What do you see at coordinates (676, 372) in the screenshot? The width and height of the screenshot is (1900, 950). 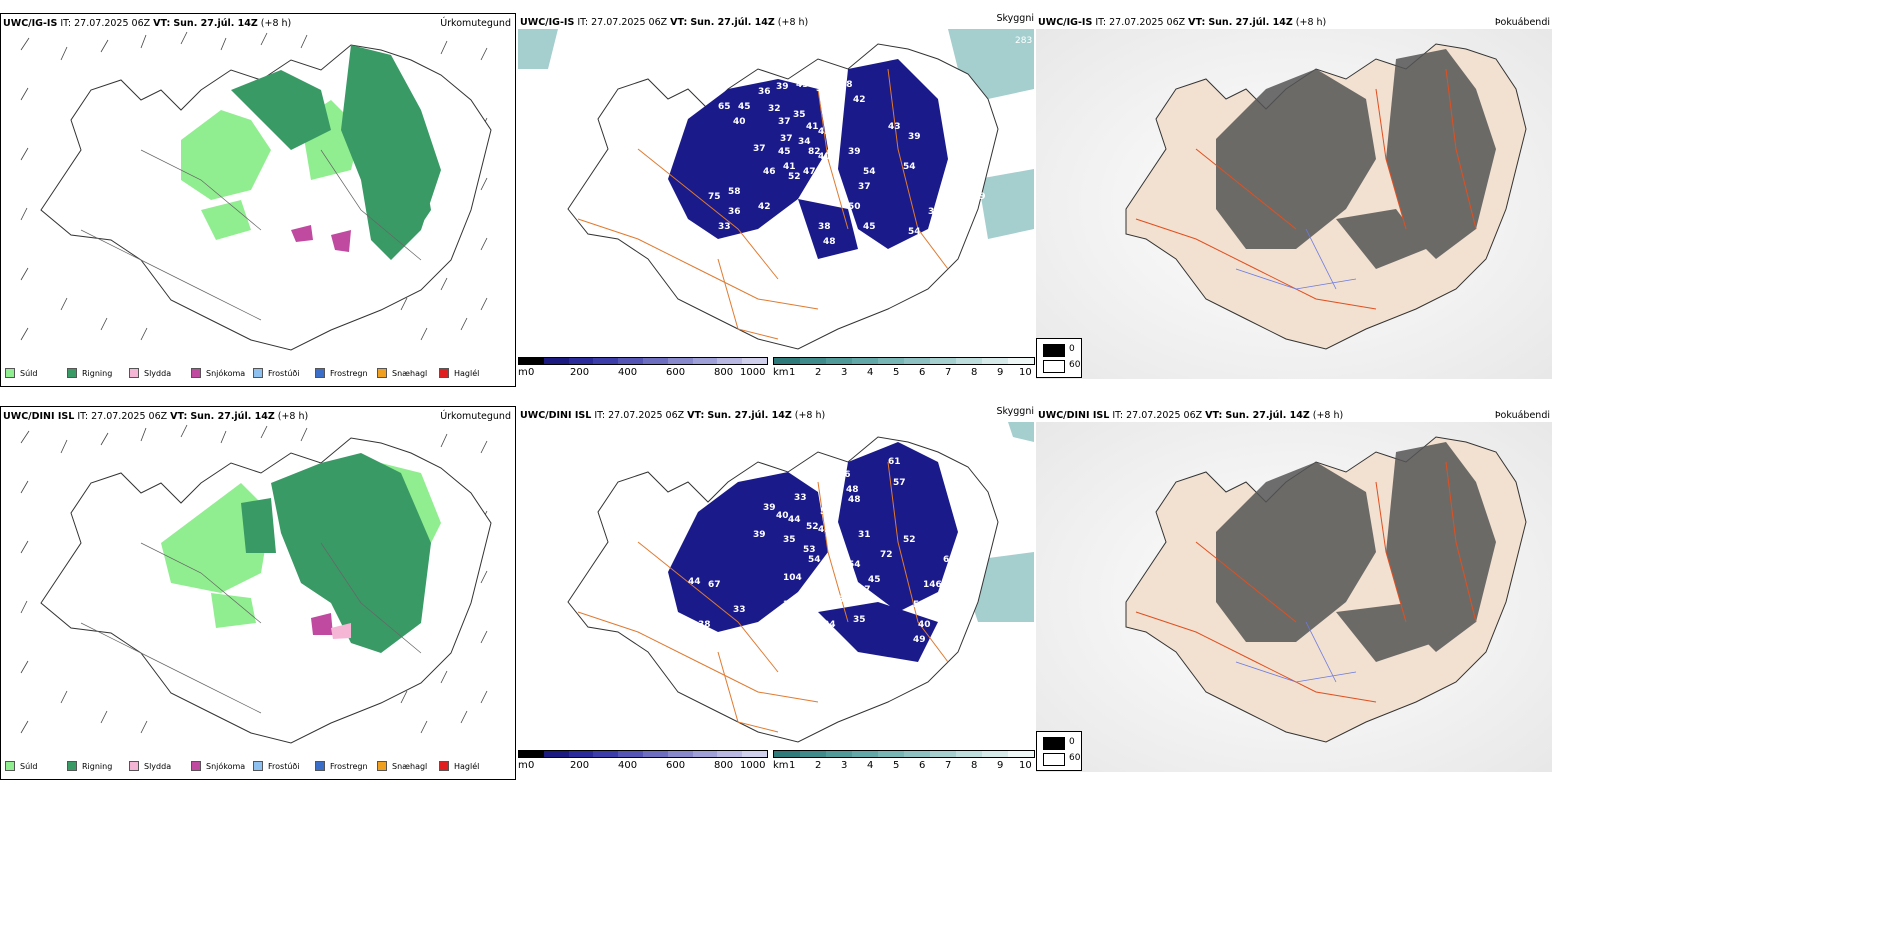 I see `tick-label: 600` at bounding box center [676, 372].